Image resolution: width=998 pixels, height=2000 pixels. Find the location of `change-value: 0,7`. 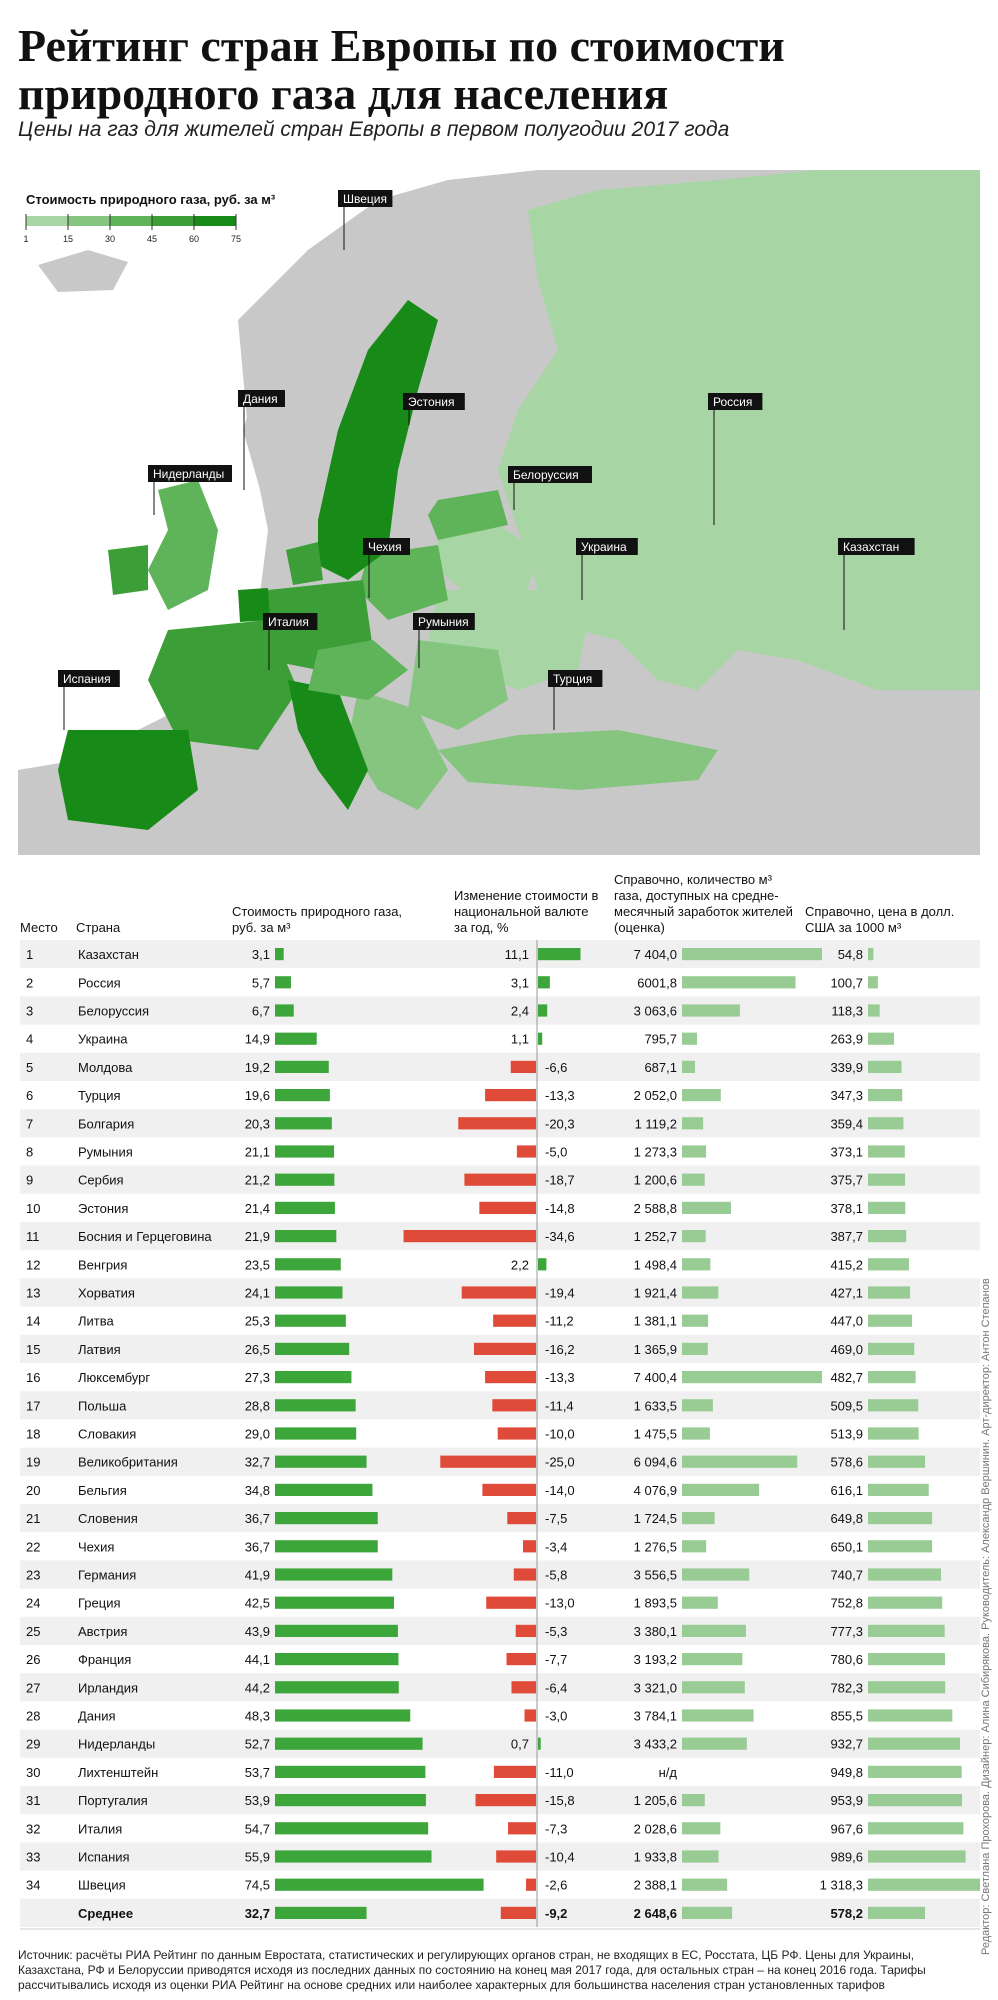

change-value: 0,7 is located at coordinates (520, 1744).